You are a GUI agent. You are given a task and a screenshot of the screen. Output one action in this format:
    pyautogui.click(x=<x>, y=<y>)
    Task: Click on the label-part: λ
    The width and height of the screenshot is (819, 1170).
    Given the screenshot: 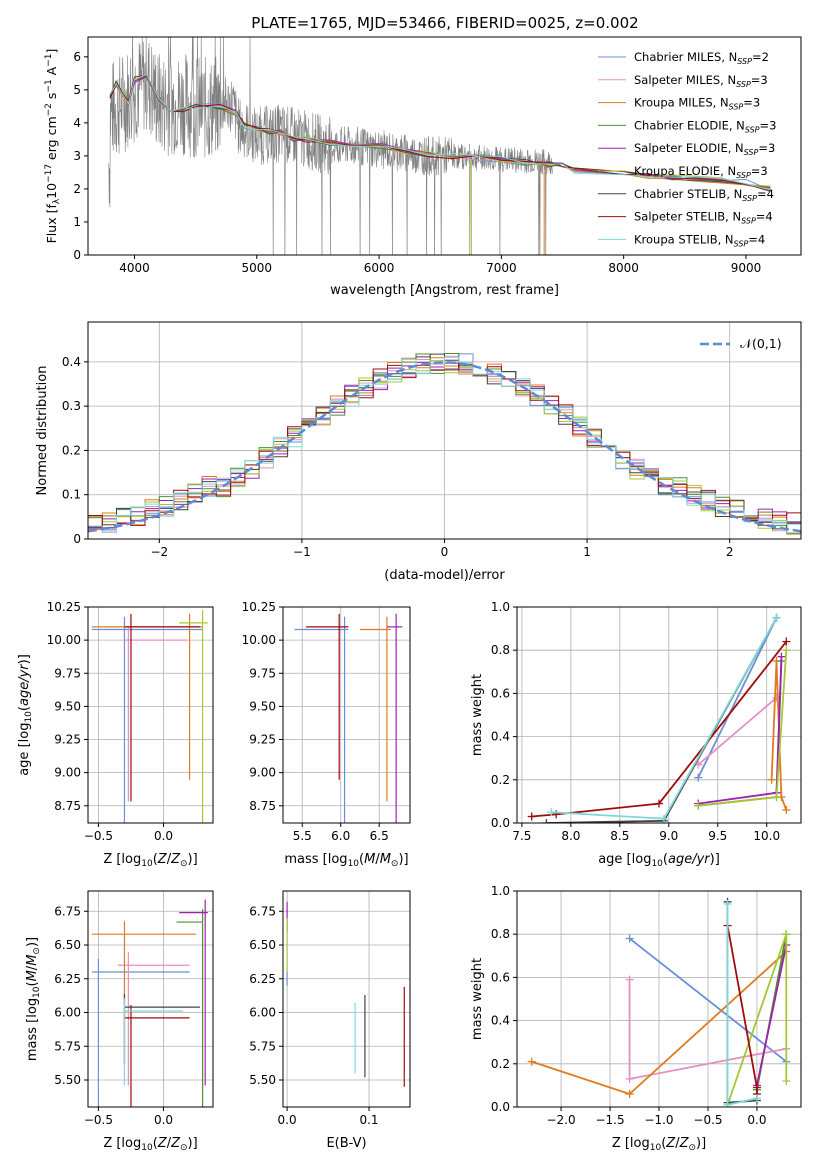 What is the action you would take?
    pyautogui.click(x=57, y=201)
    